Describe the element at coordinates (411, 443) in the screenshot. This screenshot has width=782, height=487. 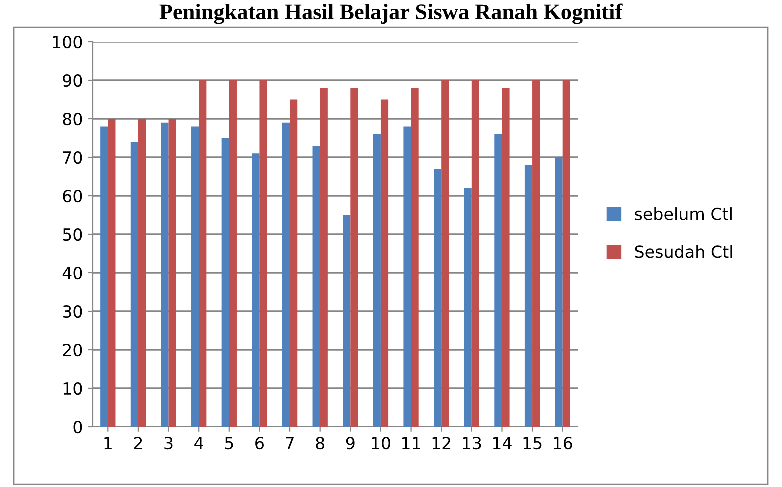
I see `x-tick-label: 11` at that location.